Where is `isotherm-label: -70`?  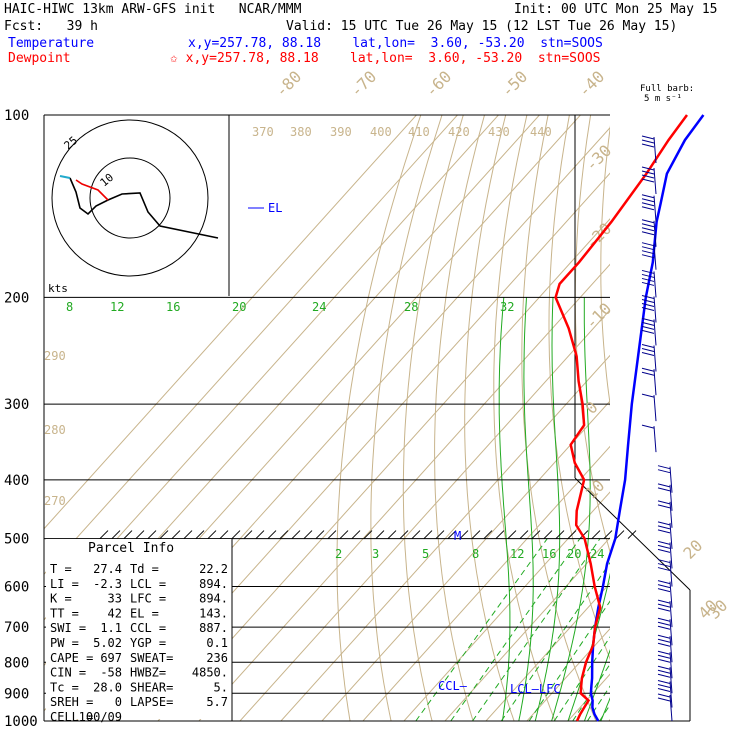 isotherm-label: -70 is located at coordinates (363, 84).